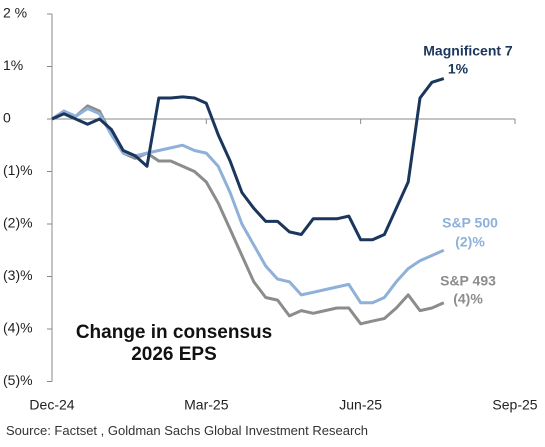  Describe the element at coordinates (18, 223) in the screenshot. I see `y-tick-label: (2)%` at that location.